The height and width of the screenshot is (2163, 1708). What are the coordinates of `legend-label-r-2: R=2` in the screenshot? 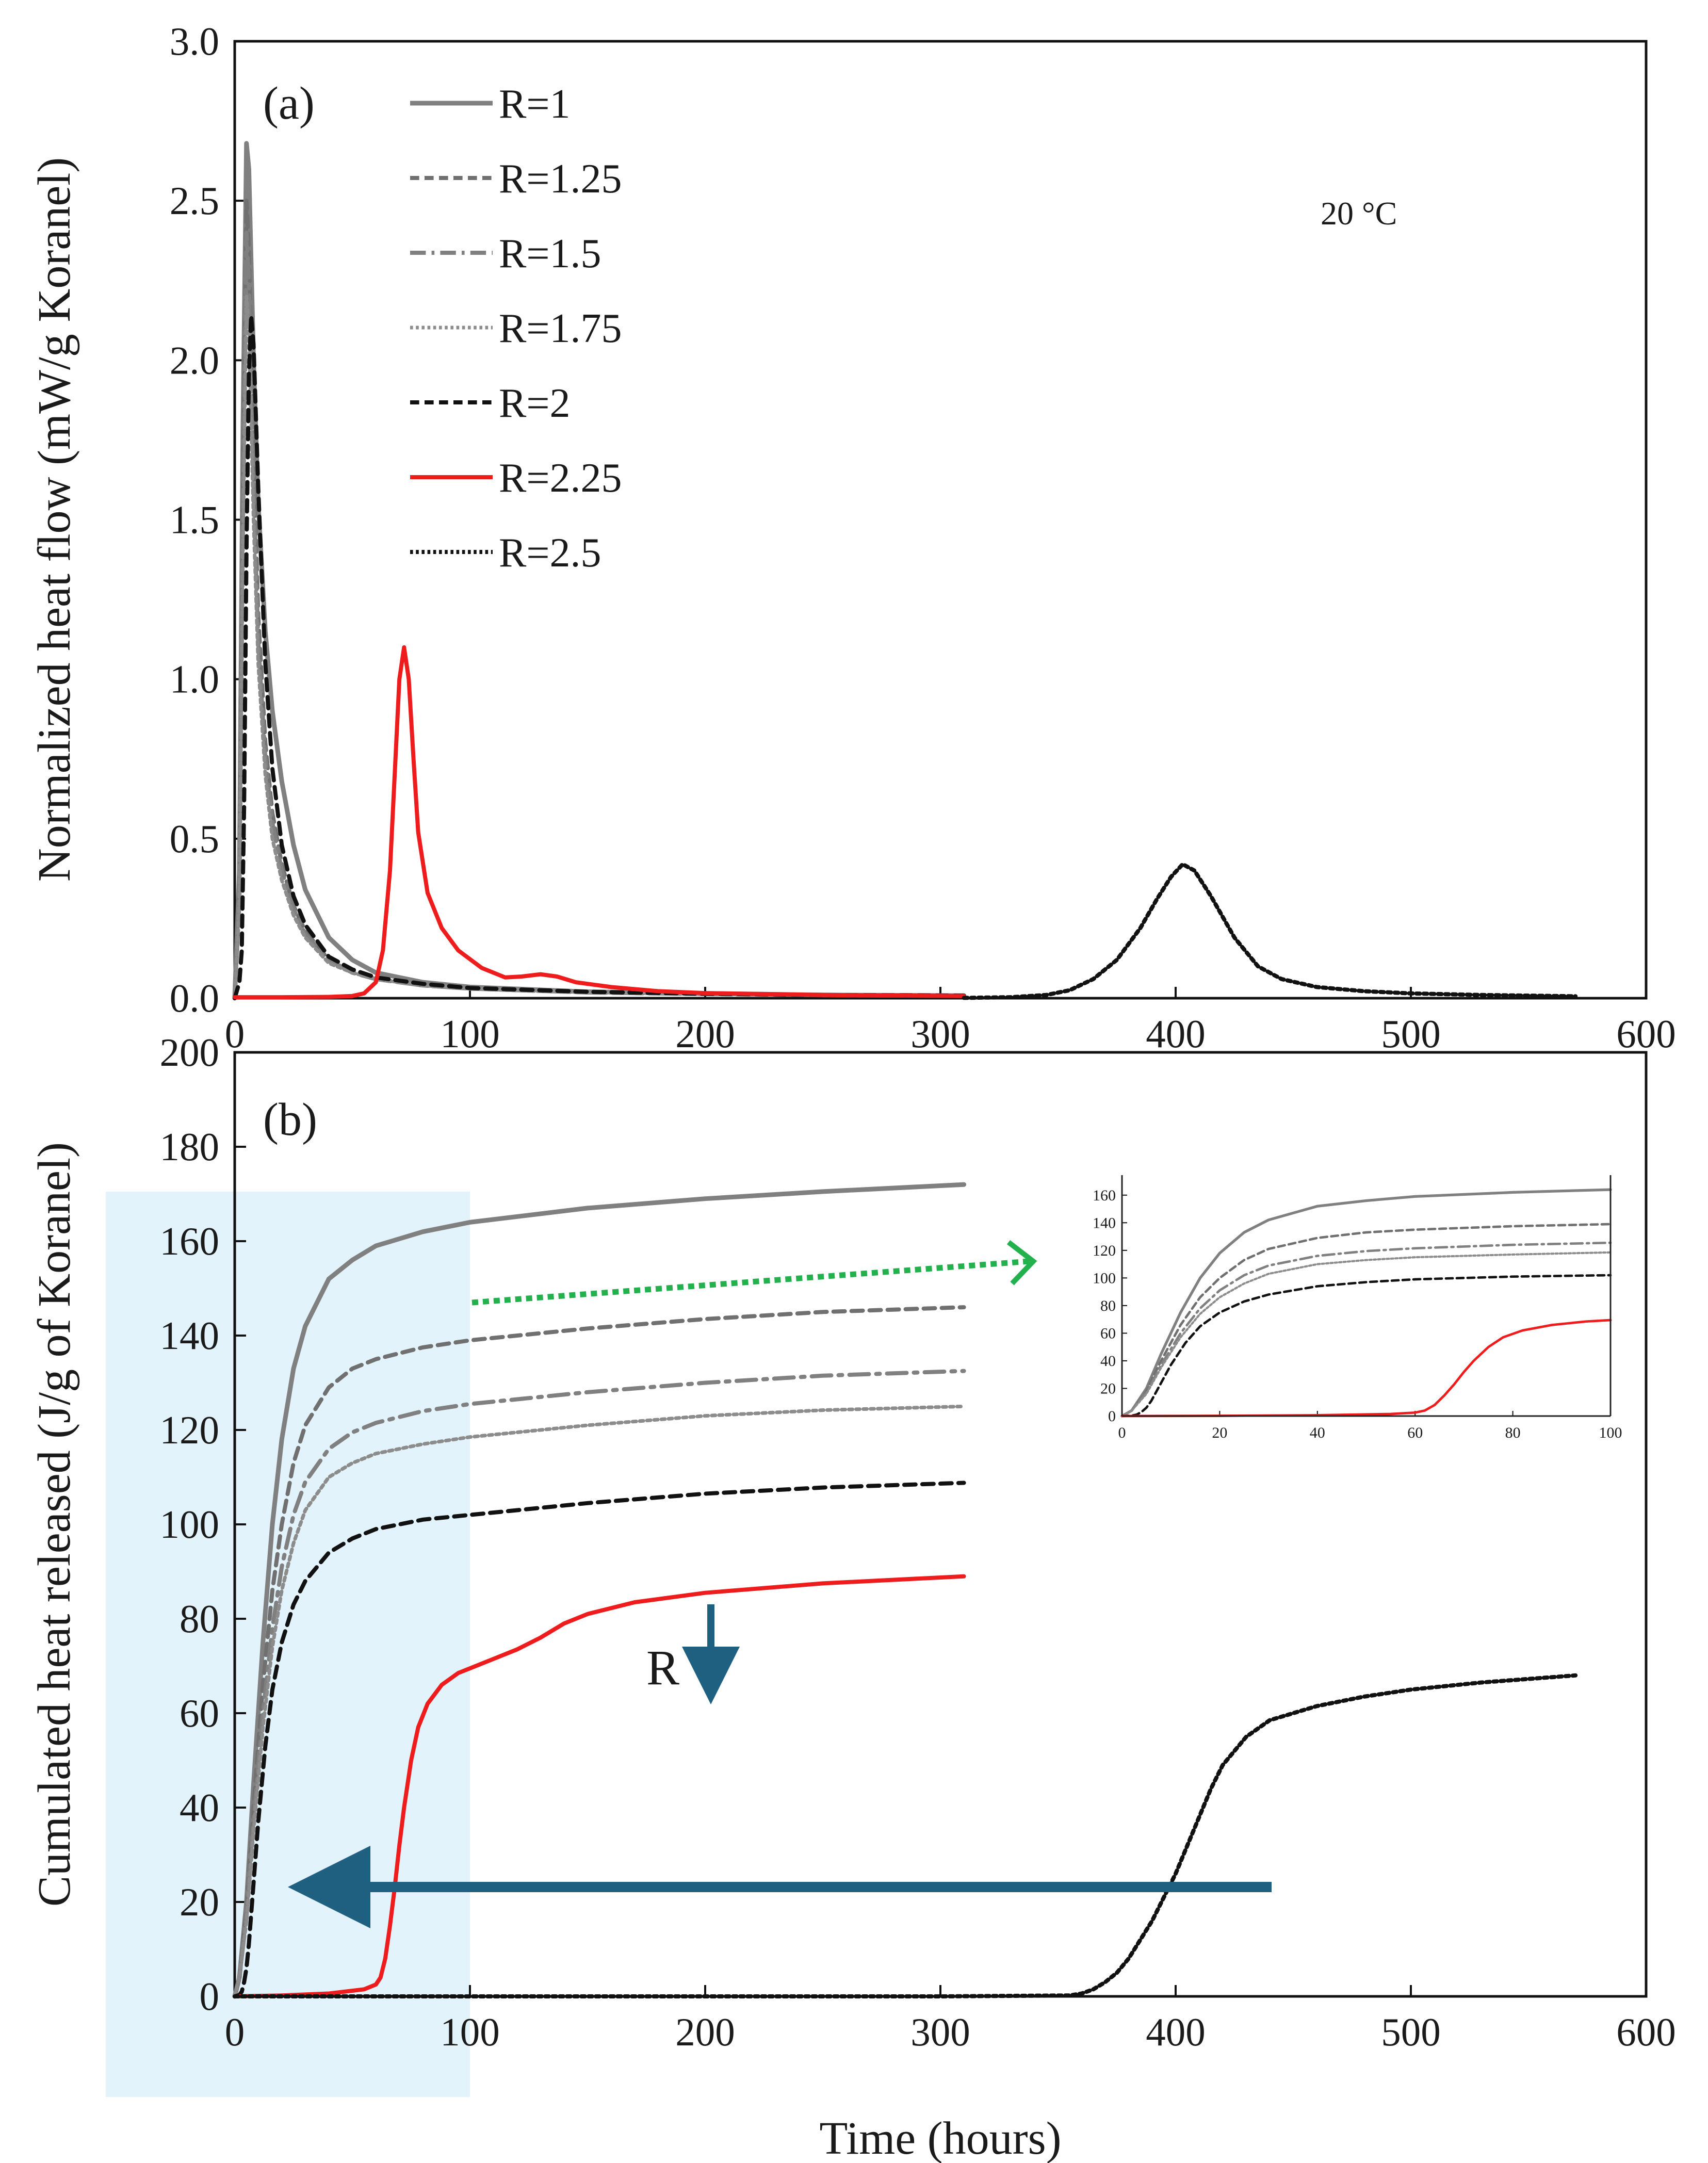 It's located at (534, 404).